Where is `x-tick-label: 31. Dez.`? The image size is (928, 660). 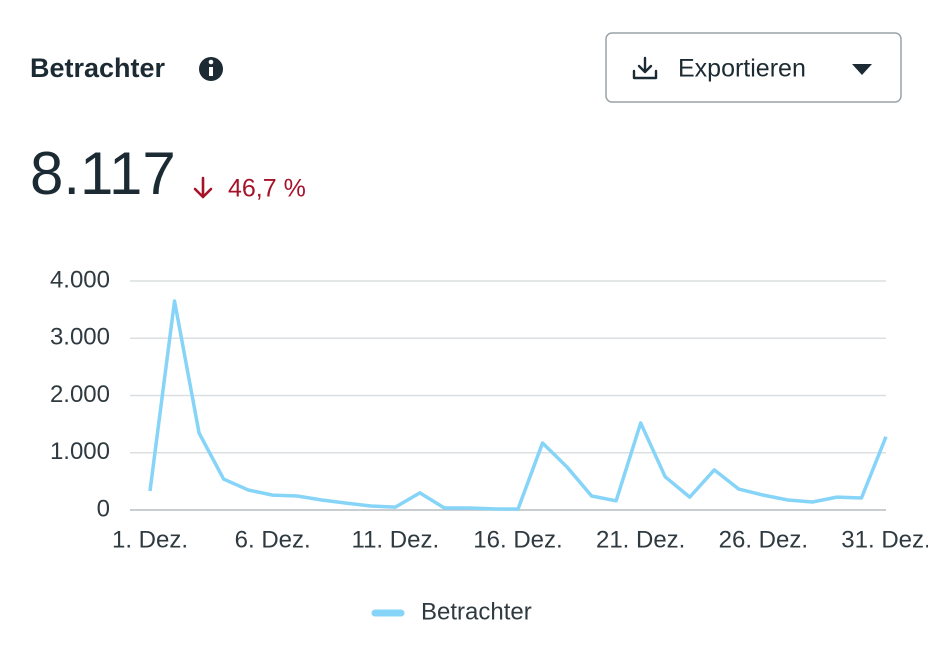
x-tick-label: 31. Dez. is located at coordinates (884, 539).